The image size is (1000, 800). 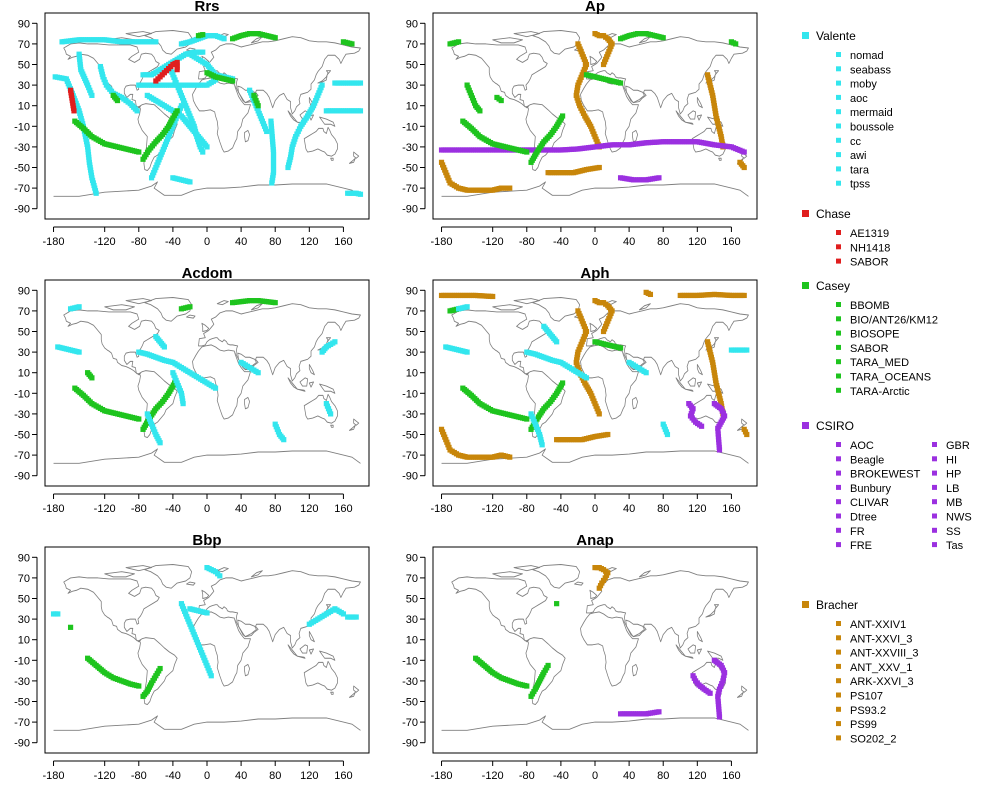 I want to click on plot-area-anap, so click(x=595, y=647).